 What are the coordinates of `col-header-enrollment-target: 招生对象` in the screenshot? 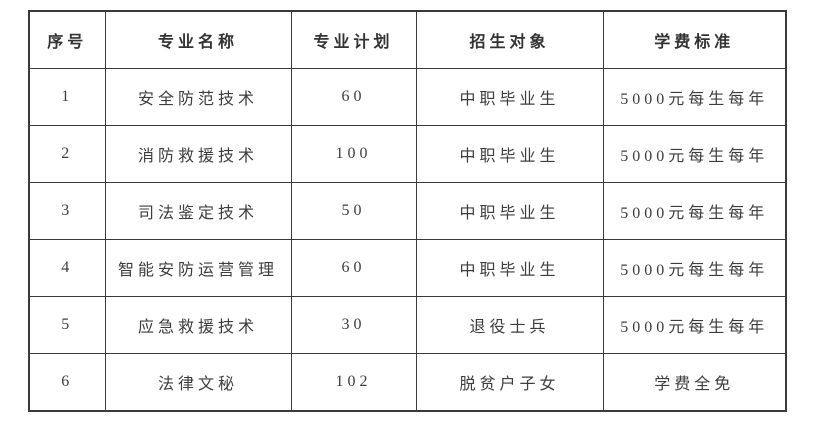 It's located at (509, 39).